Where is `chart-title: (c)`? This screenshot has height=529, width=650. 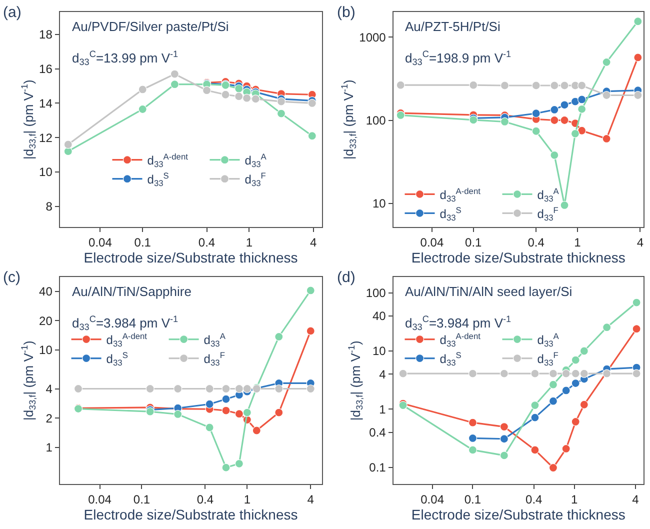
chart-title: (c) is located at coordinates (11, 277).